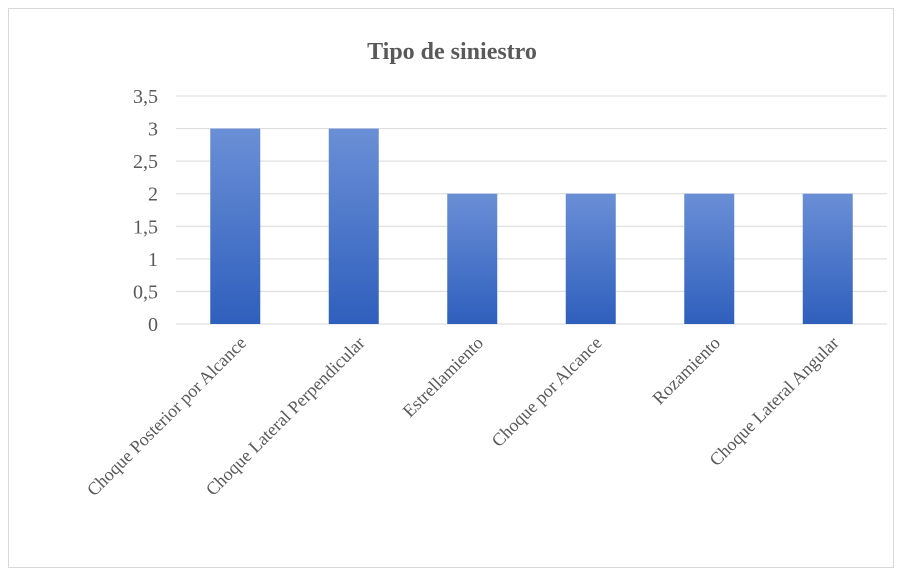 The image size is (904, 577). What do you see at coordinates (153, 325) in the screenshot?
I see `y-tick-label: 0` at bounding box center [153, 325].